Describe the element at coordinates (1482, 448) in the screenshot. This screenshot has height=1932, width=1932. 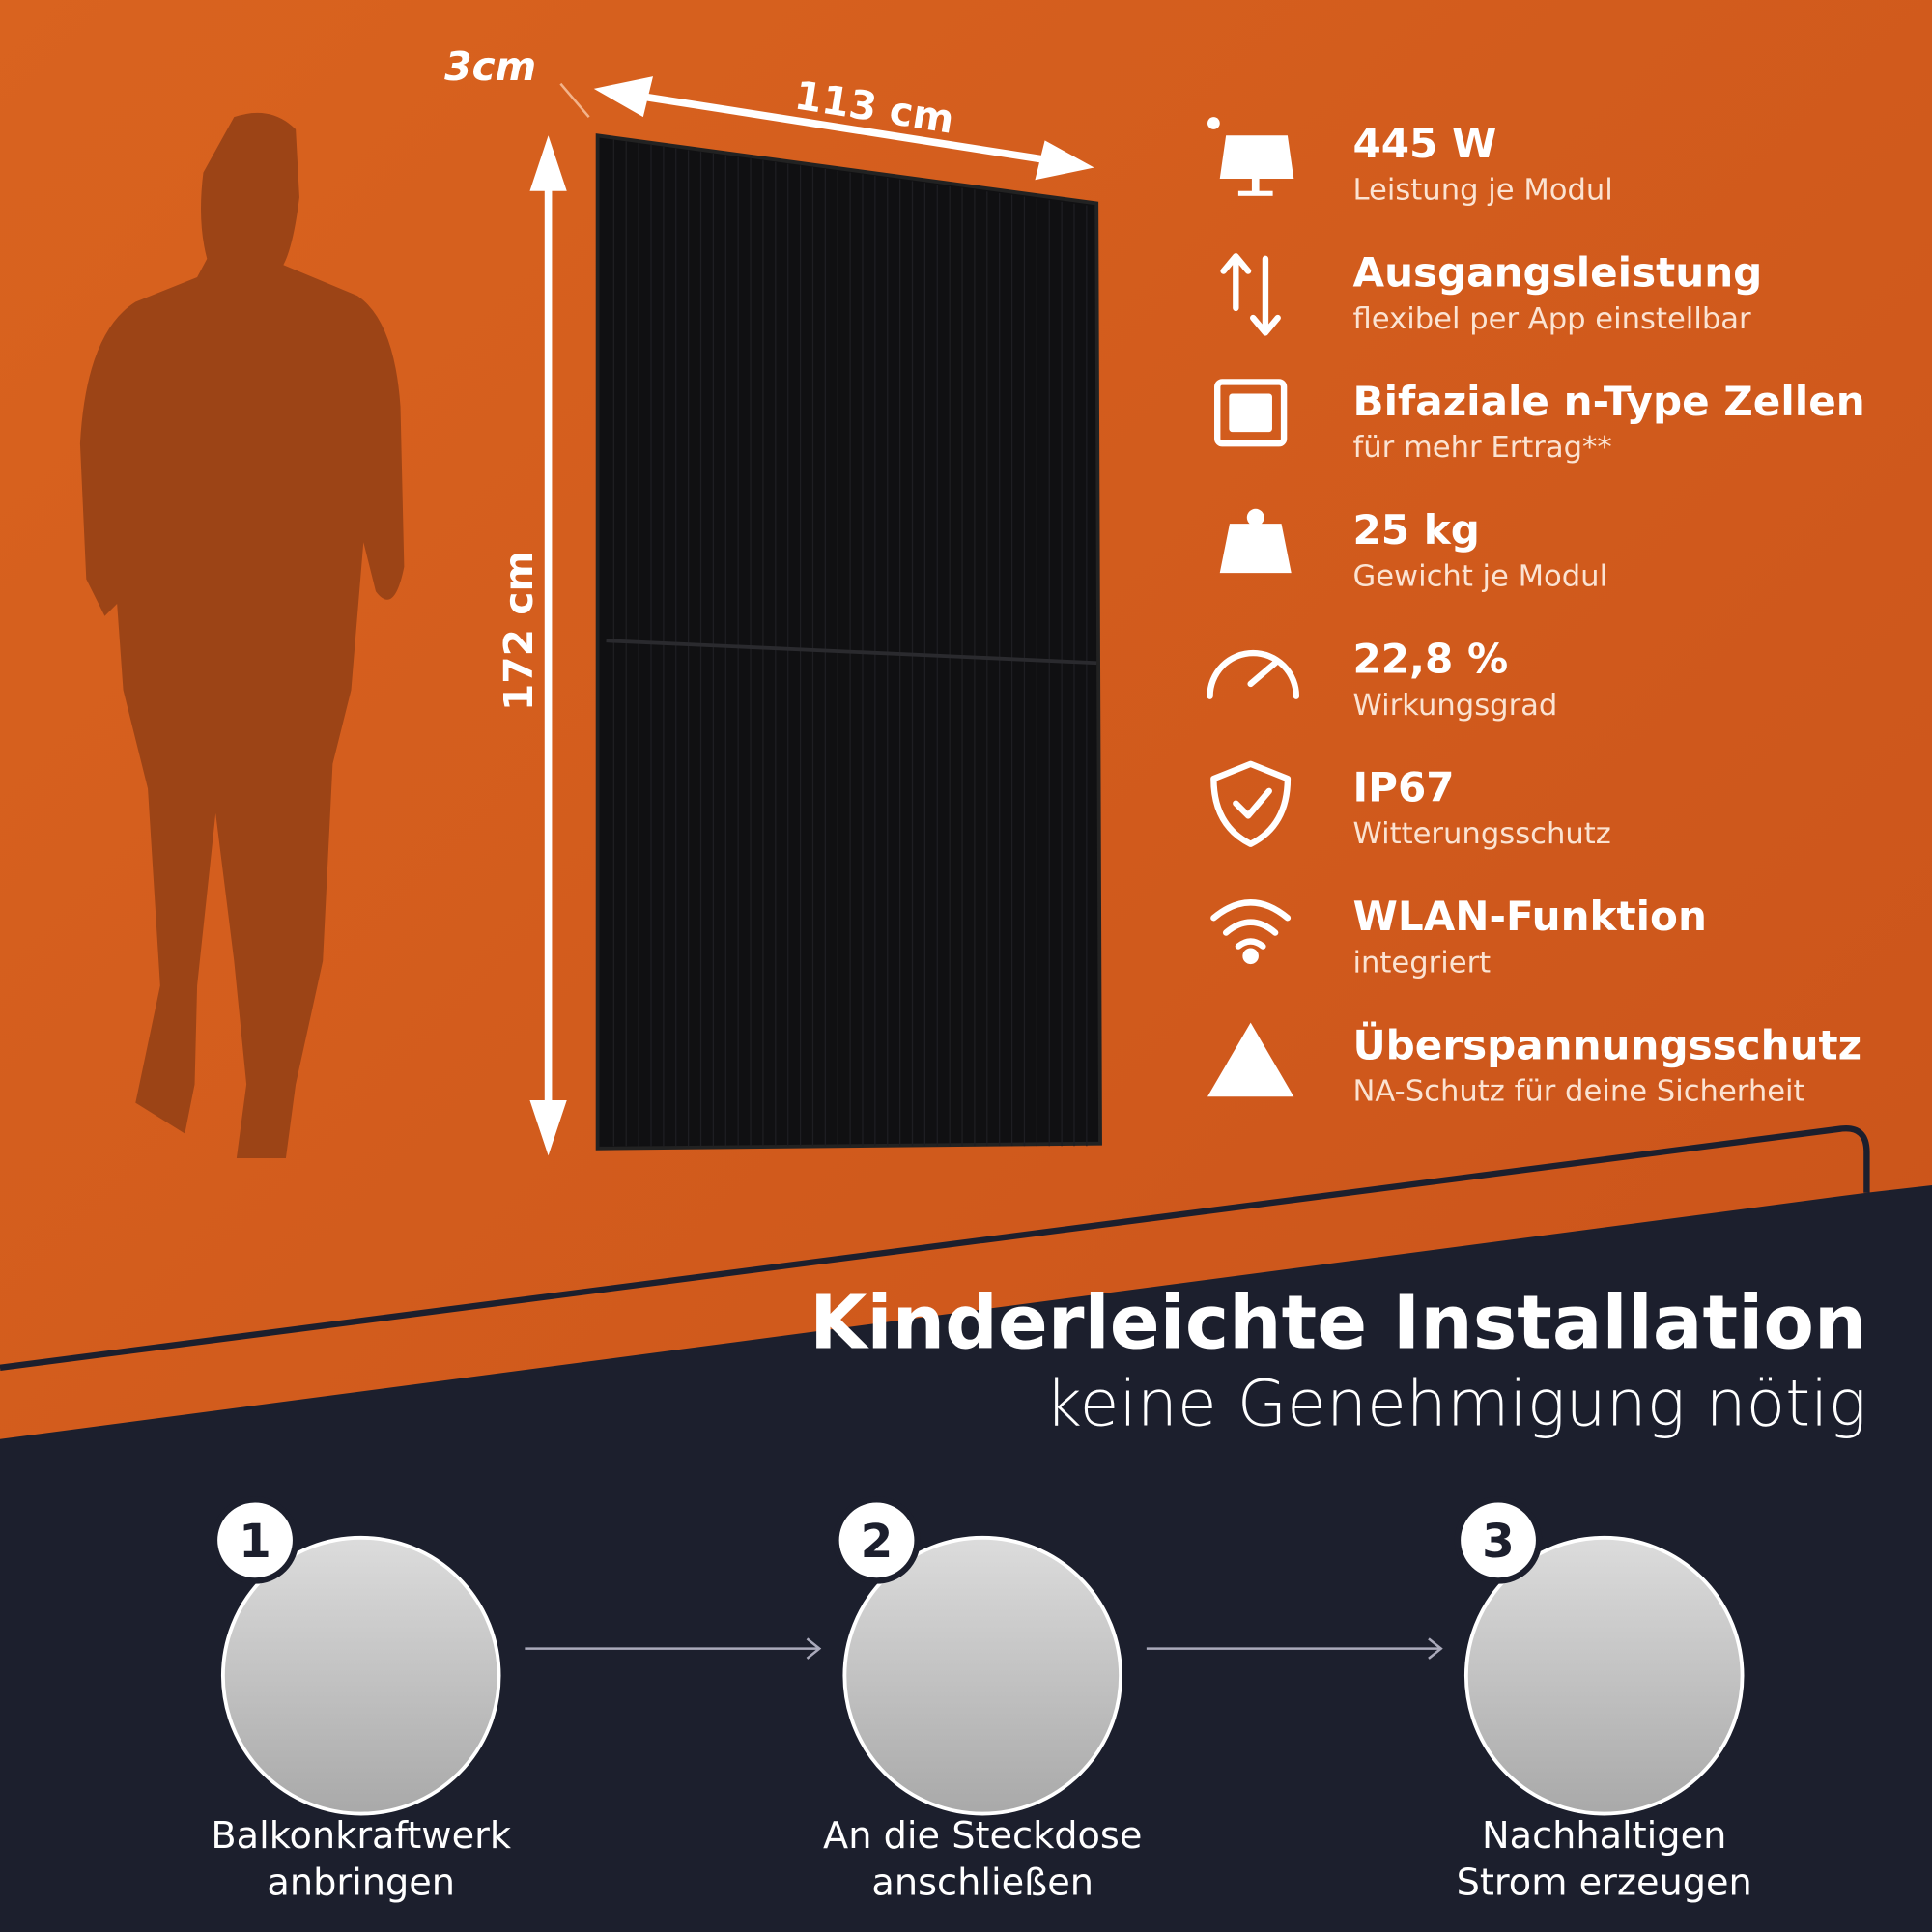
I see `feature-subtitle: für mehr Ertrag**` at that location.